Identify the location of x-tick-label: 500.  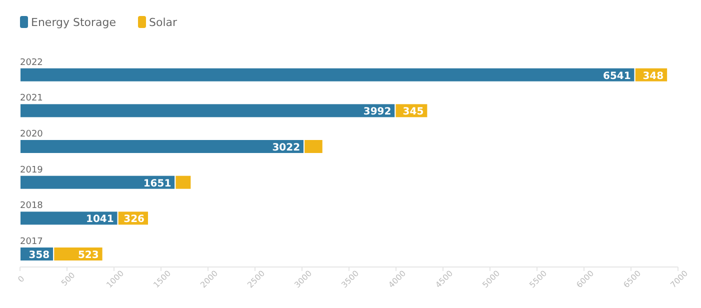
(68, 279).